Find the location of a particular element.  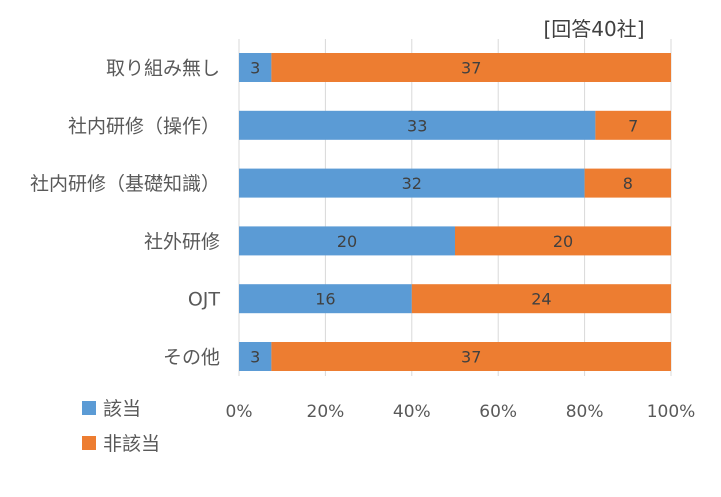

data-label-applicable: 33 is located at coordinates (417, 125).